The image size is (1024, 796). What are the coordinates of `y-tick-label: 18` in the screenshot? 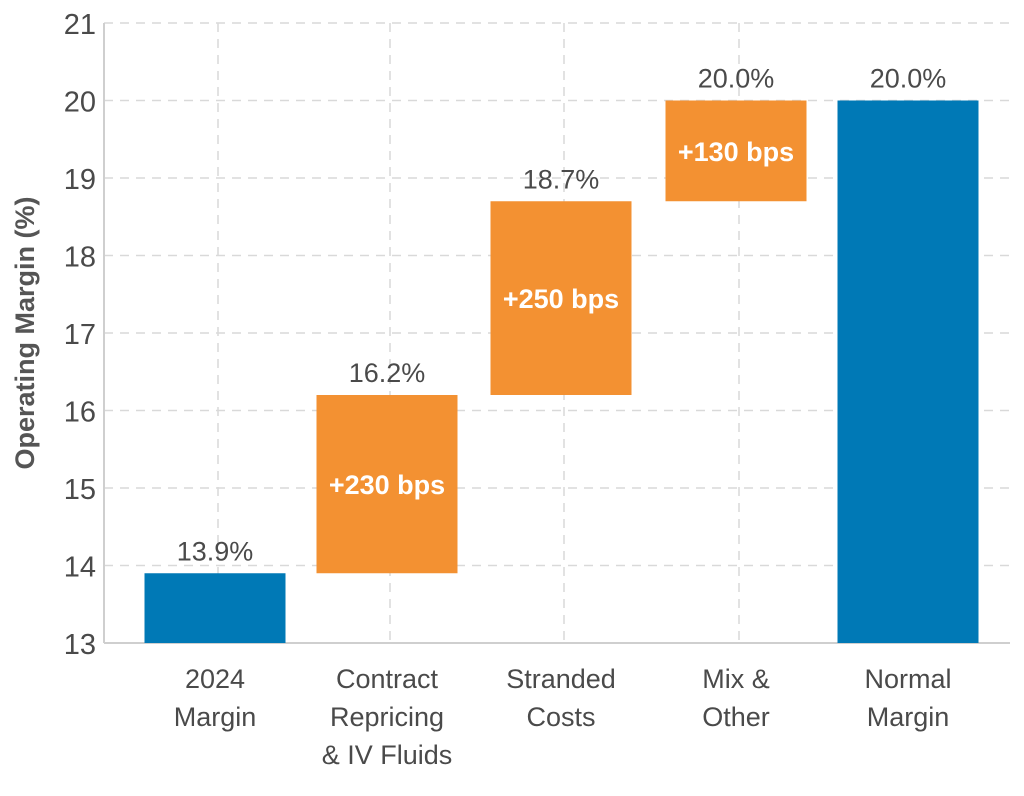 It's located at (80, 258).